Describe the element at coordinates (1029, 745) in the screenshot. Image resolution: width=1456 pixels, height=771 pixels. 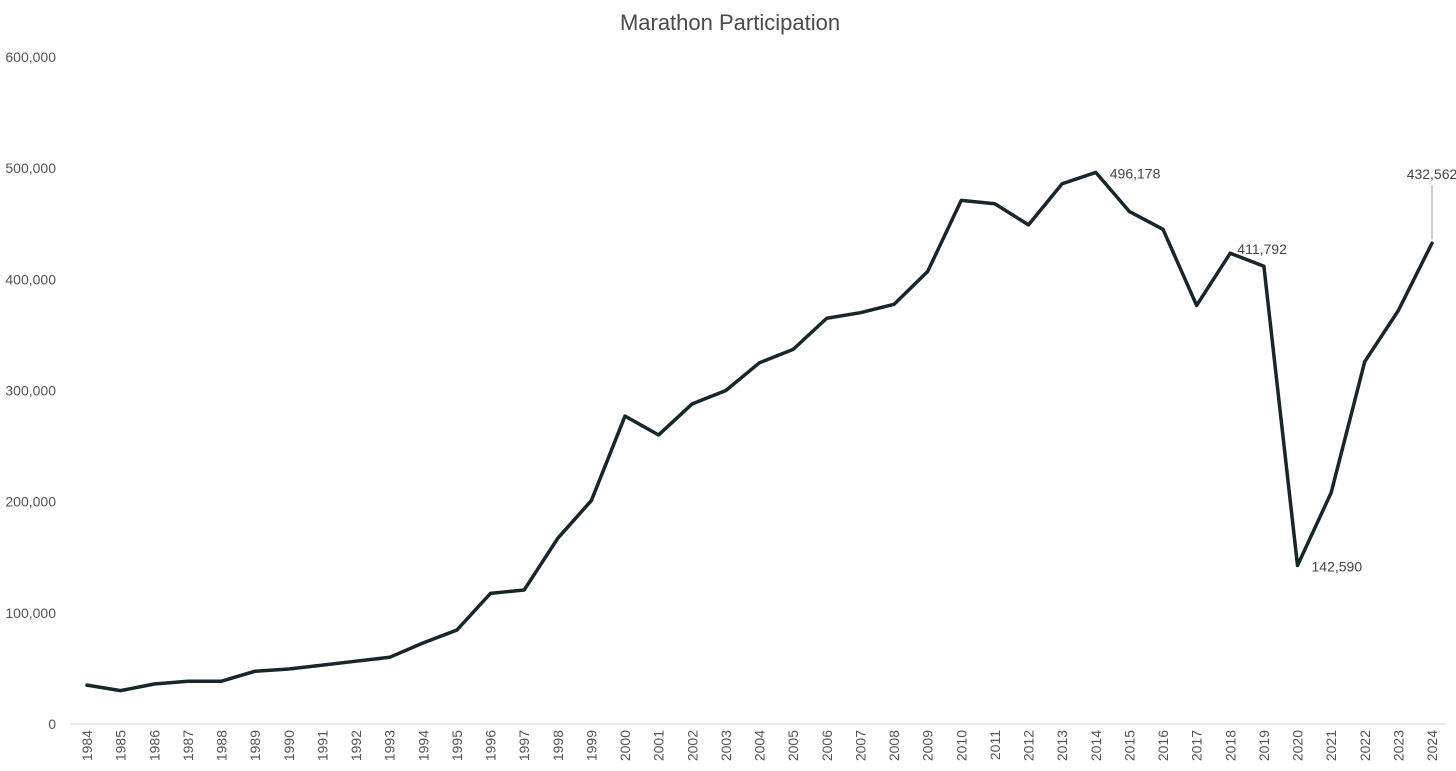
I see `x-tick-label: 2012` at that location.